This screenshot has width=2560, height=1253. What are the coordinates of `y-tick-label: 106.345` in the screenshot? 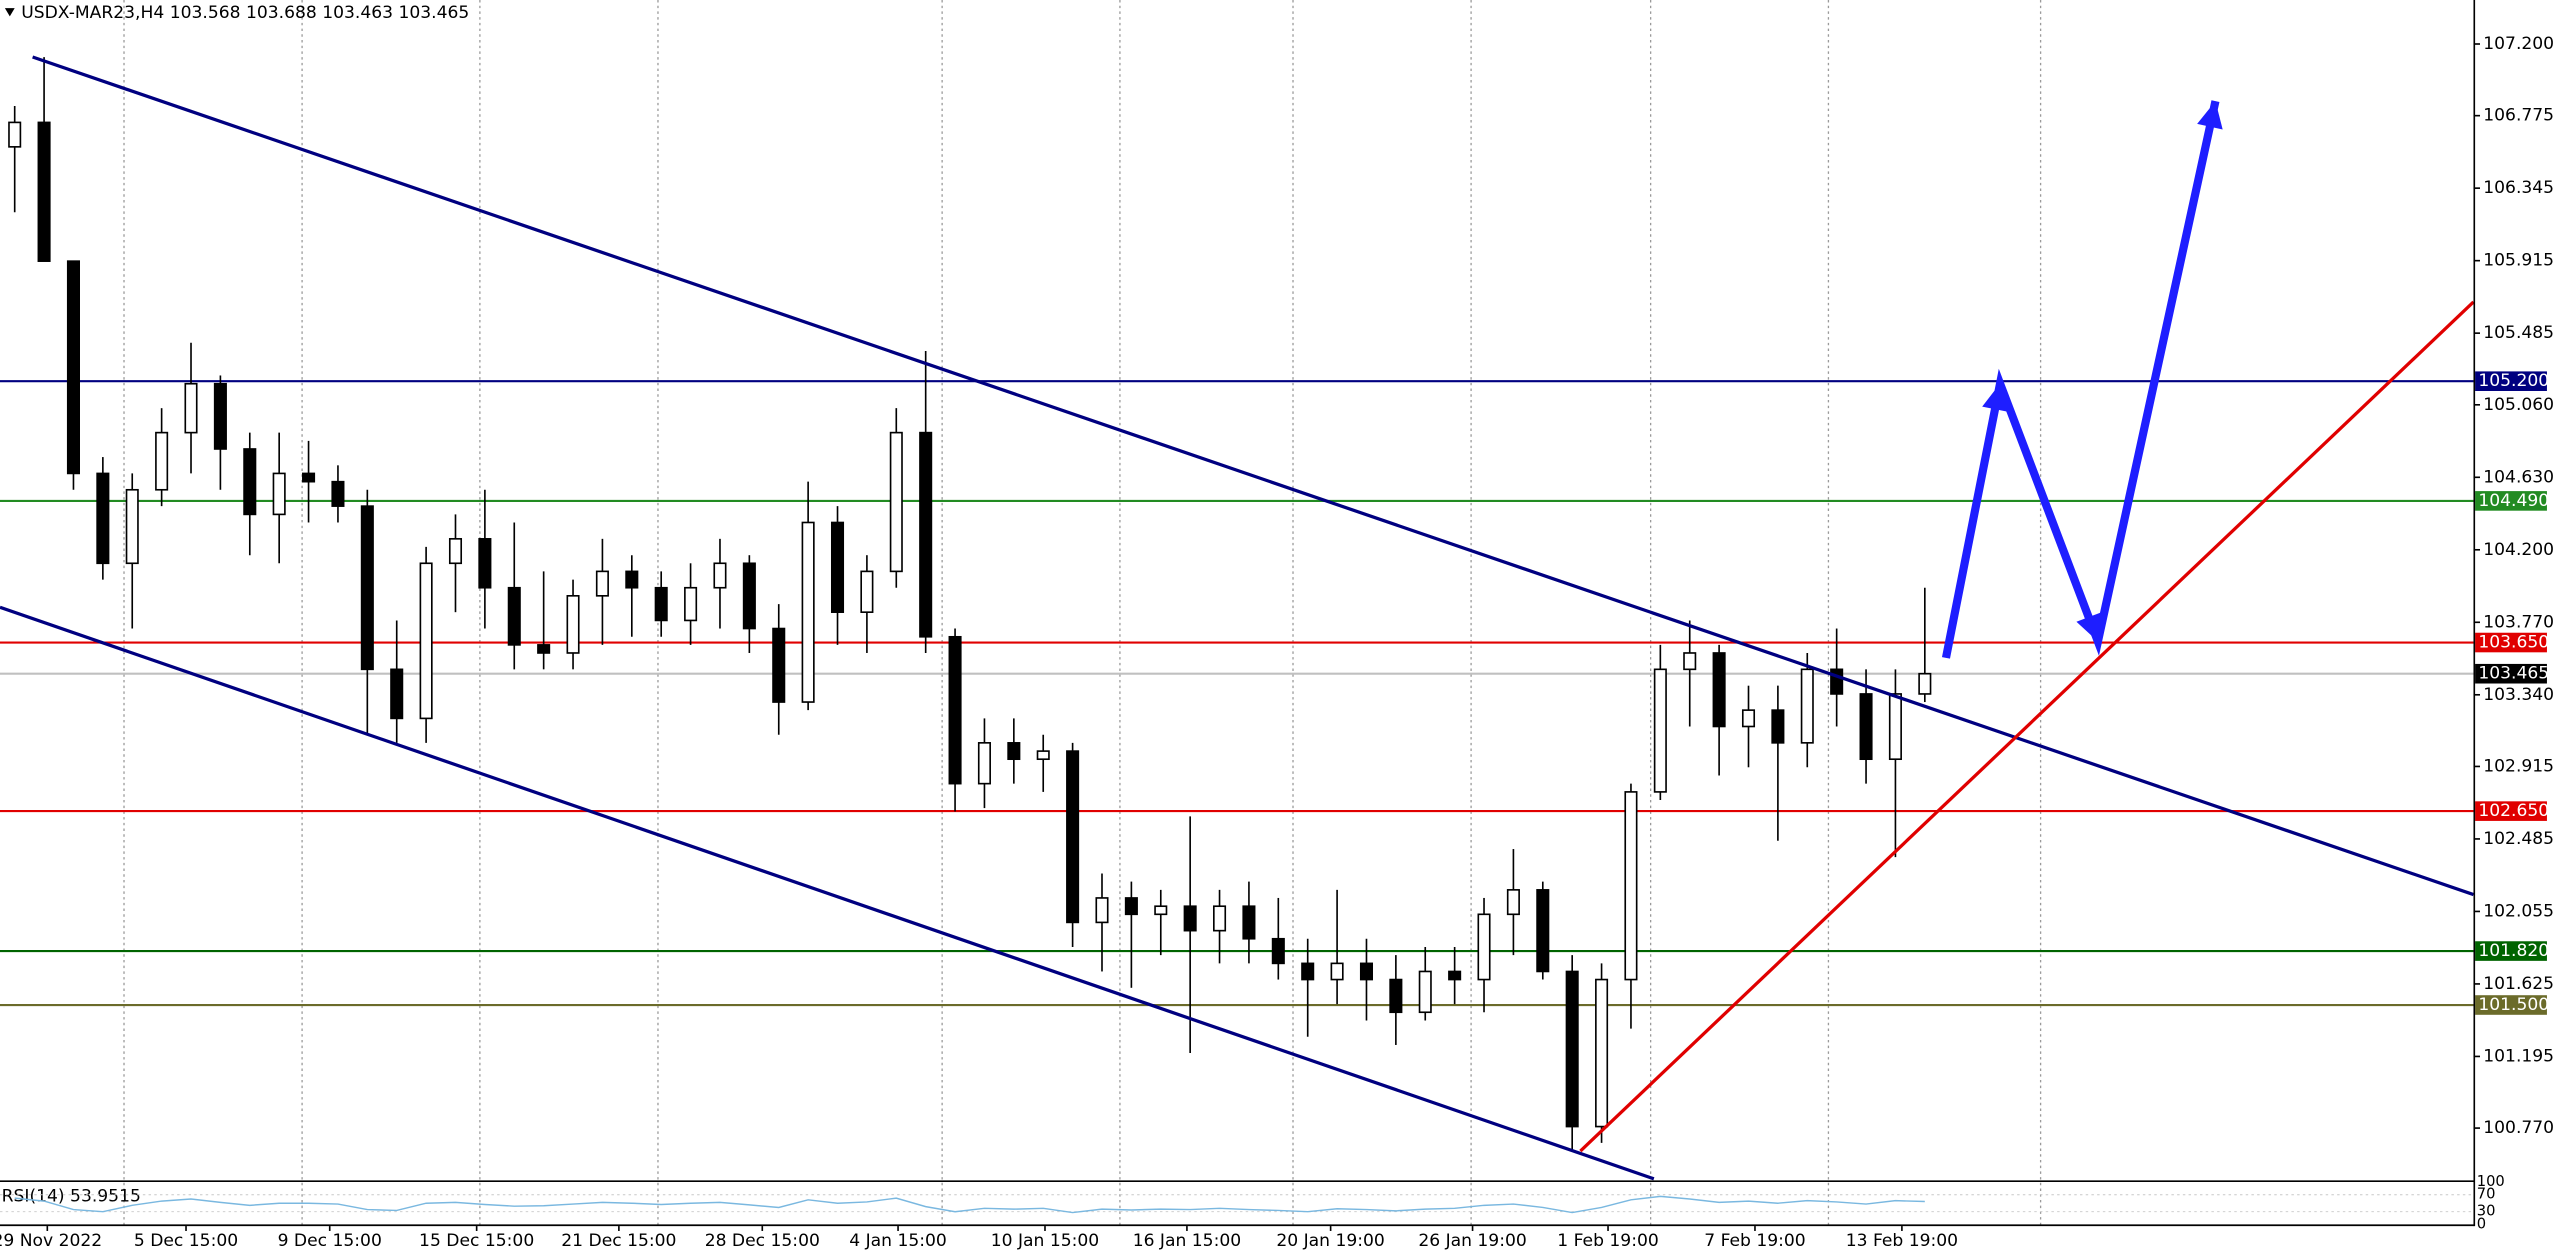 It's located at (2518, 188).